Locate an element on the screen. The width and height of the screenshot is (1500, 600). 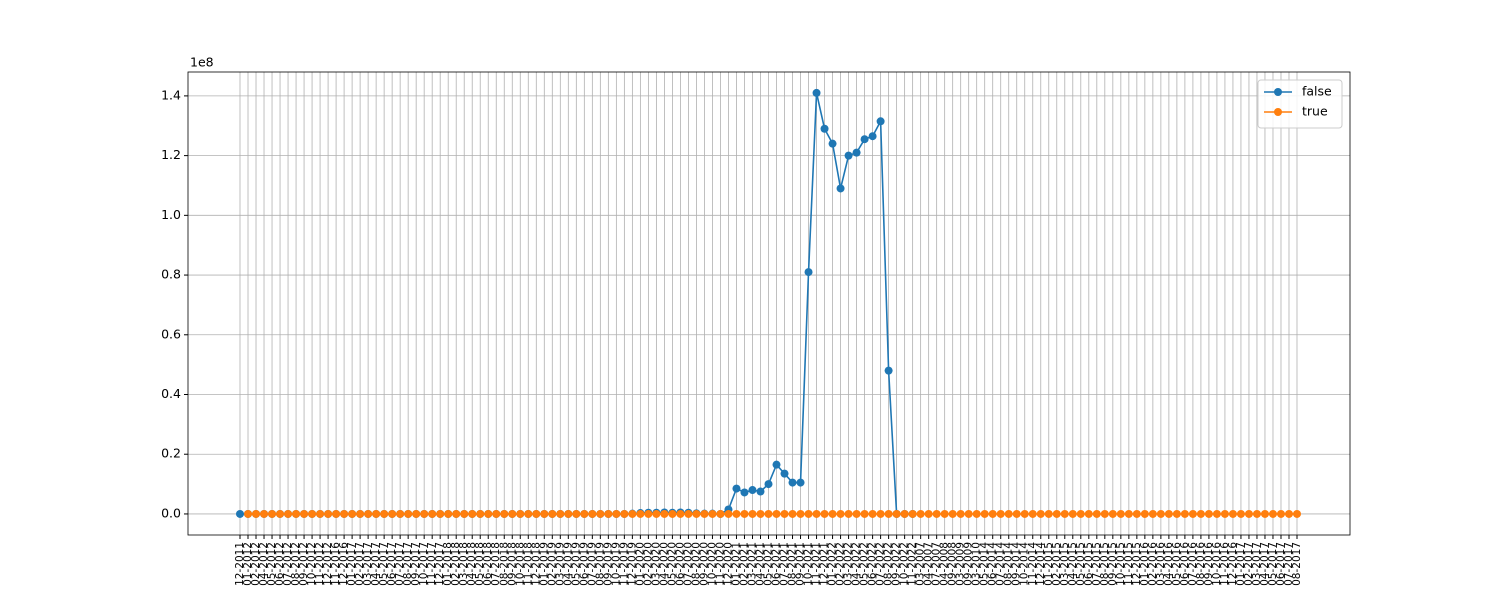
x-tick-label: 05-2015 is located at coordinates (1081, 564).